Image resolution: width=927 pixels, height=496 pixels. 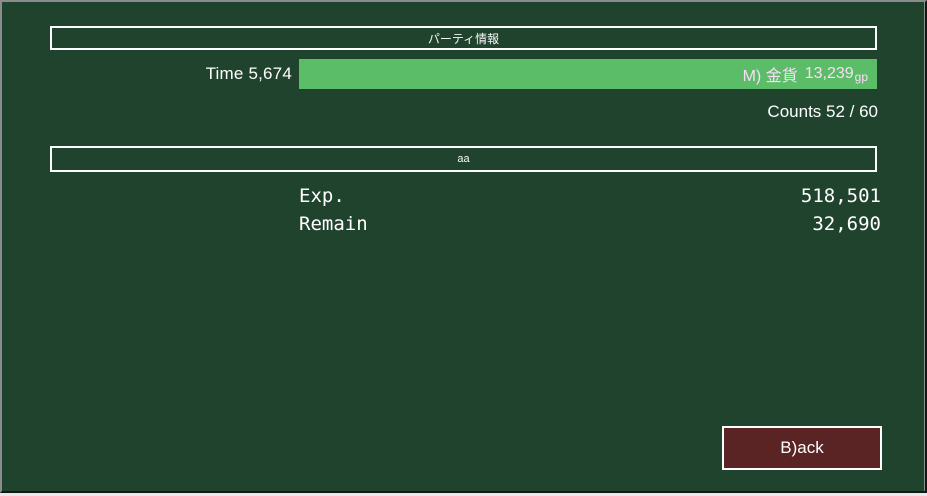 I want to click on counts-label: Counts 52 / 60, so click(x=822, y=111).